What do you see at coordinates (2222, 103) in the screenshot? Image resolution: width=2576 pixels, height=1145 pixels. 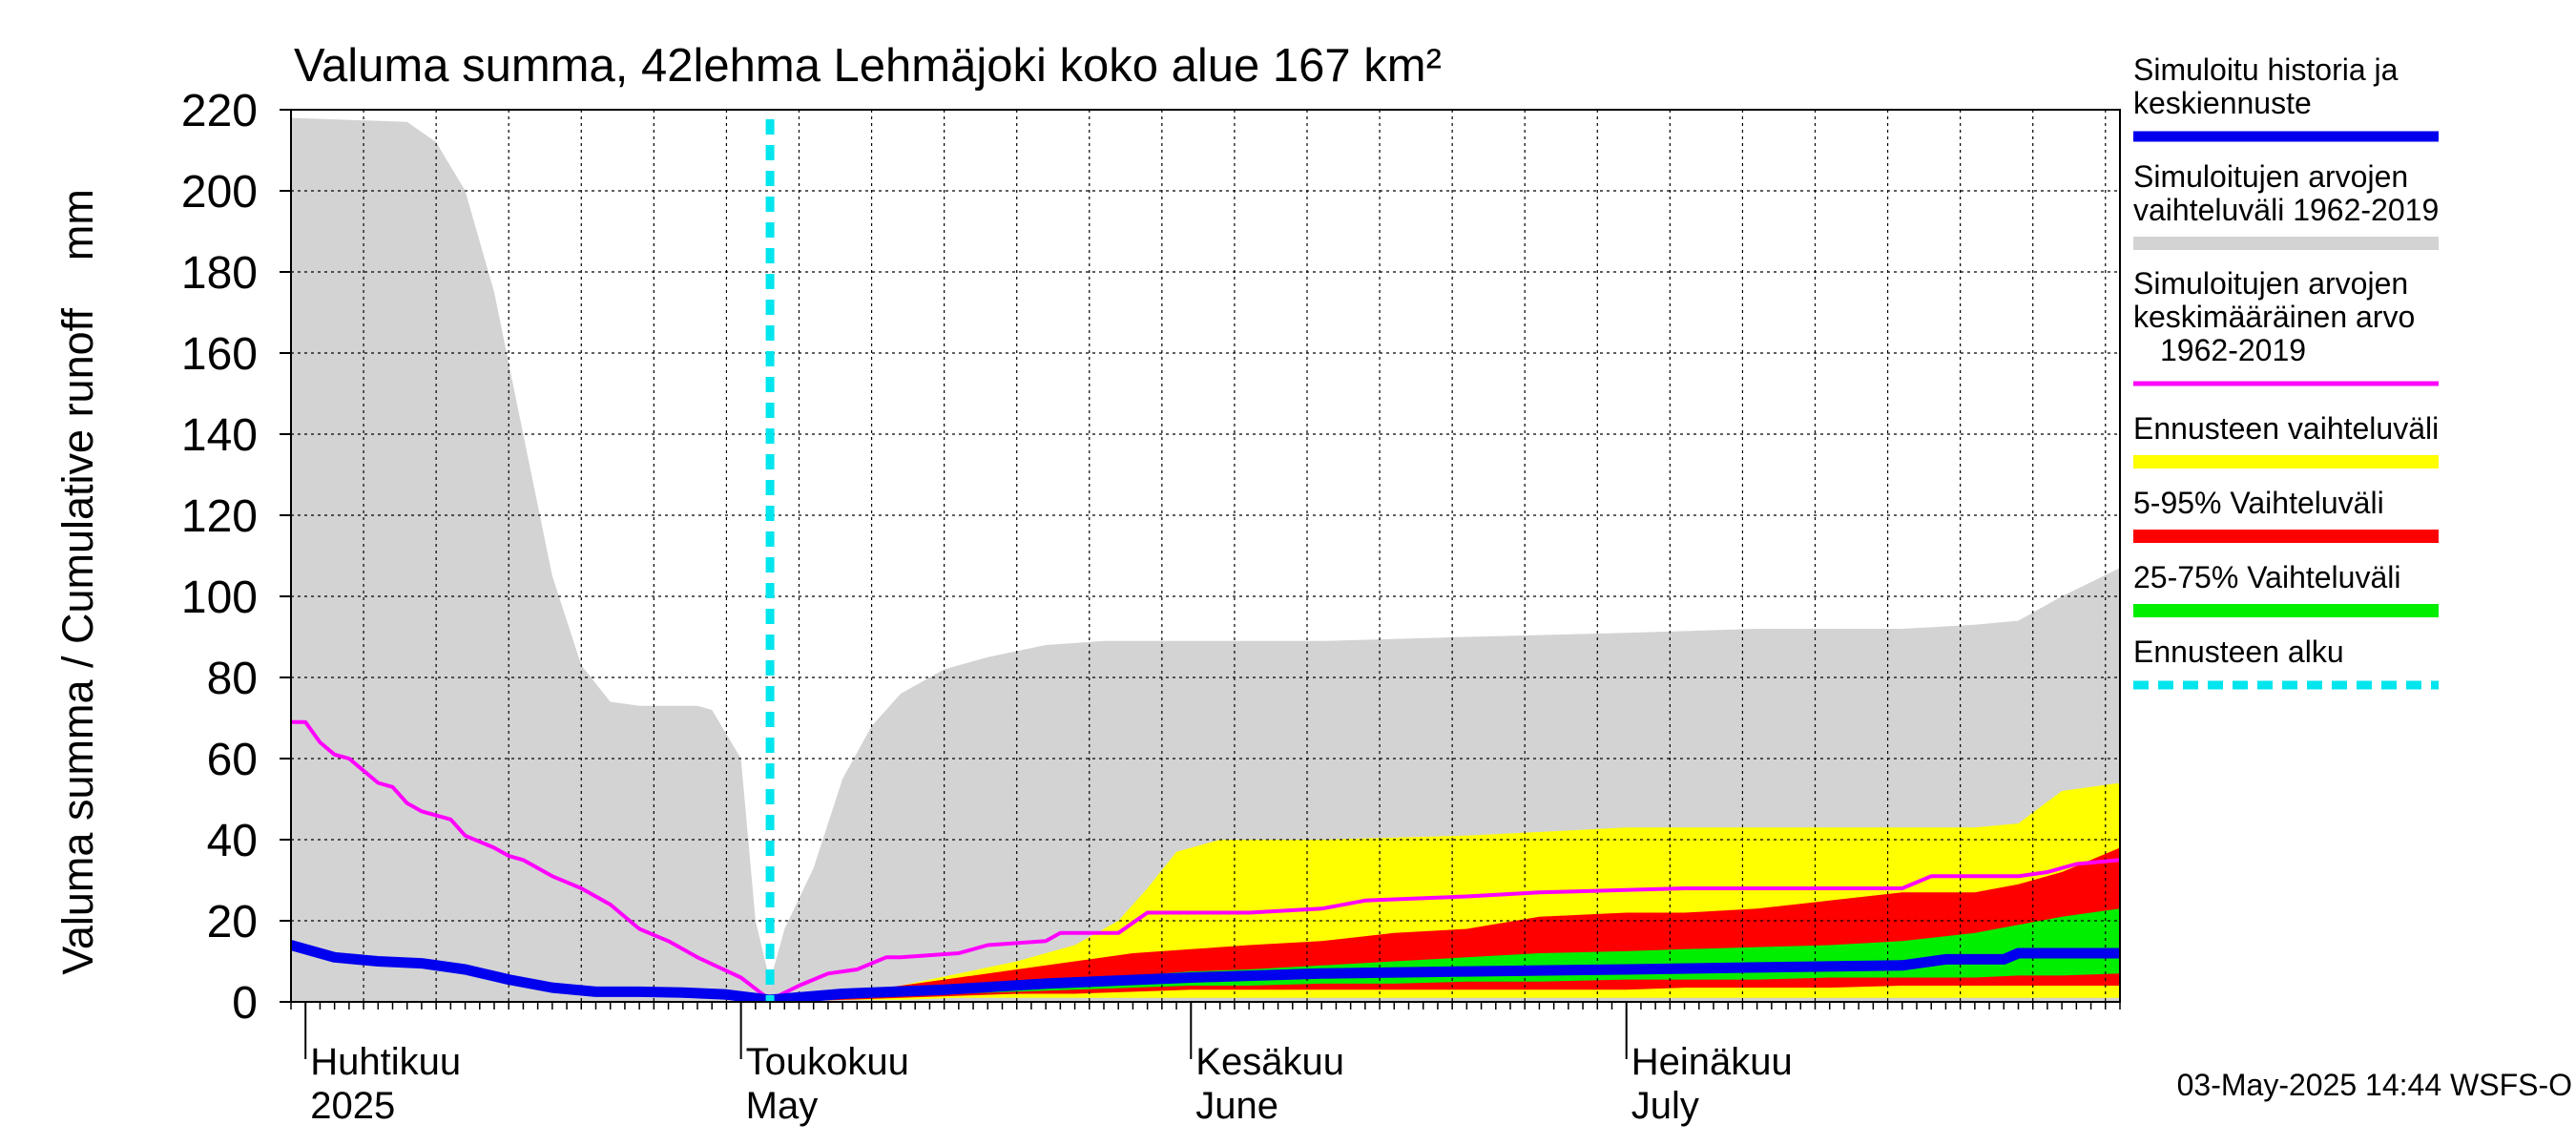 I see `legend-simulated-label: keskiennuste` at bounding box center [2222, 103].